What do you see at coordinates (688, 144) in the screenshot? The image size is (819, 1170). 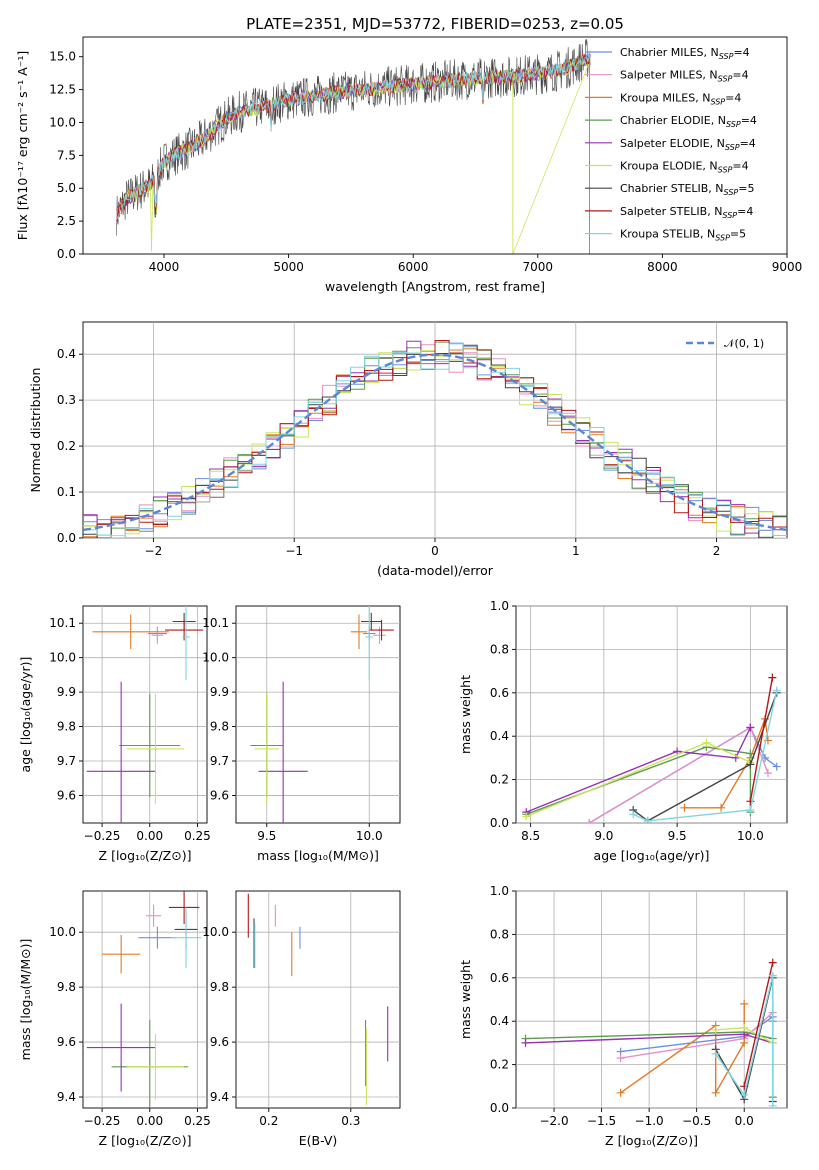 I see `spectrum-legend-entry: Salpeter ELODIE, NSSP=4` at bounding box center [688, 144].